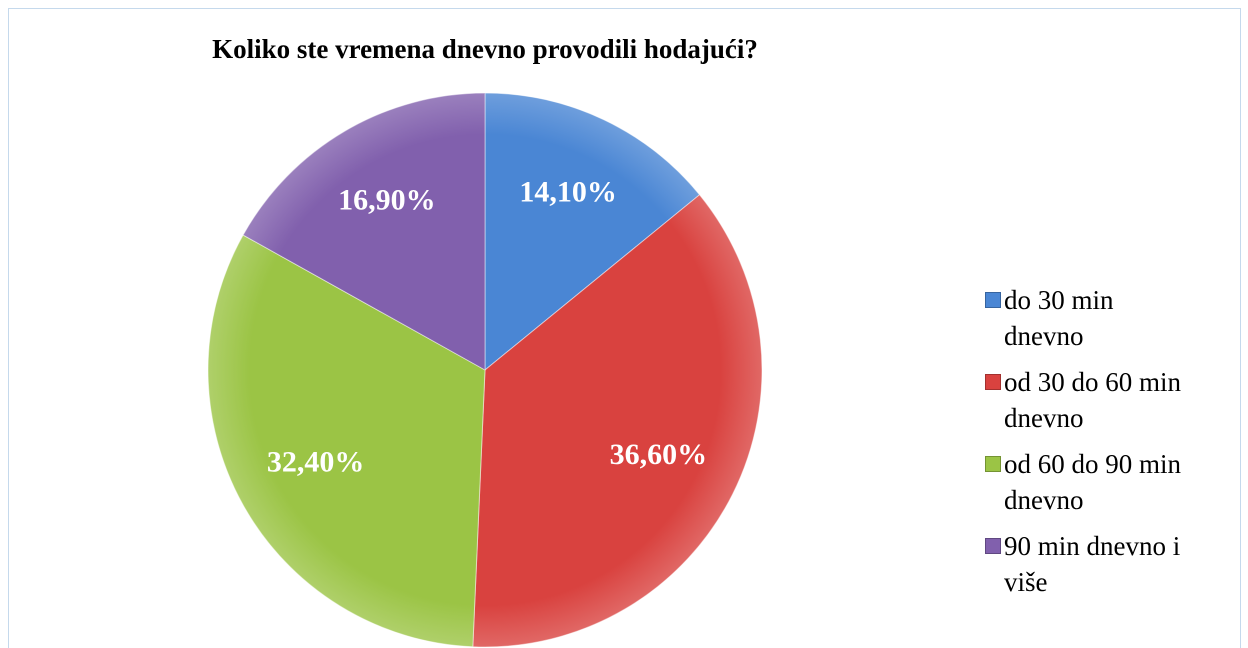 This screenshot has width=1248, height=648. I want to click on legend-label: 90 min dnevno i više, so click(1092, 564).